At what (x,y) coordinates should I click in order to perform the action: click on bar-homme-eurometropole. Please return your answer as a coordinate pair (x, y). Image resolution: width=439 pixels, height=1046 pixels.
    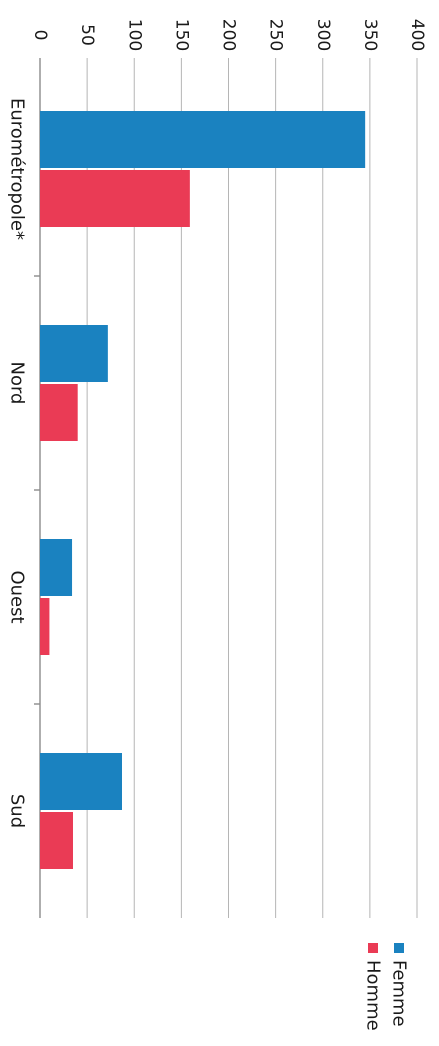
    Looking at the image, I should click on (115, 198).